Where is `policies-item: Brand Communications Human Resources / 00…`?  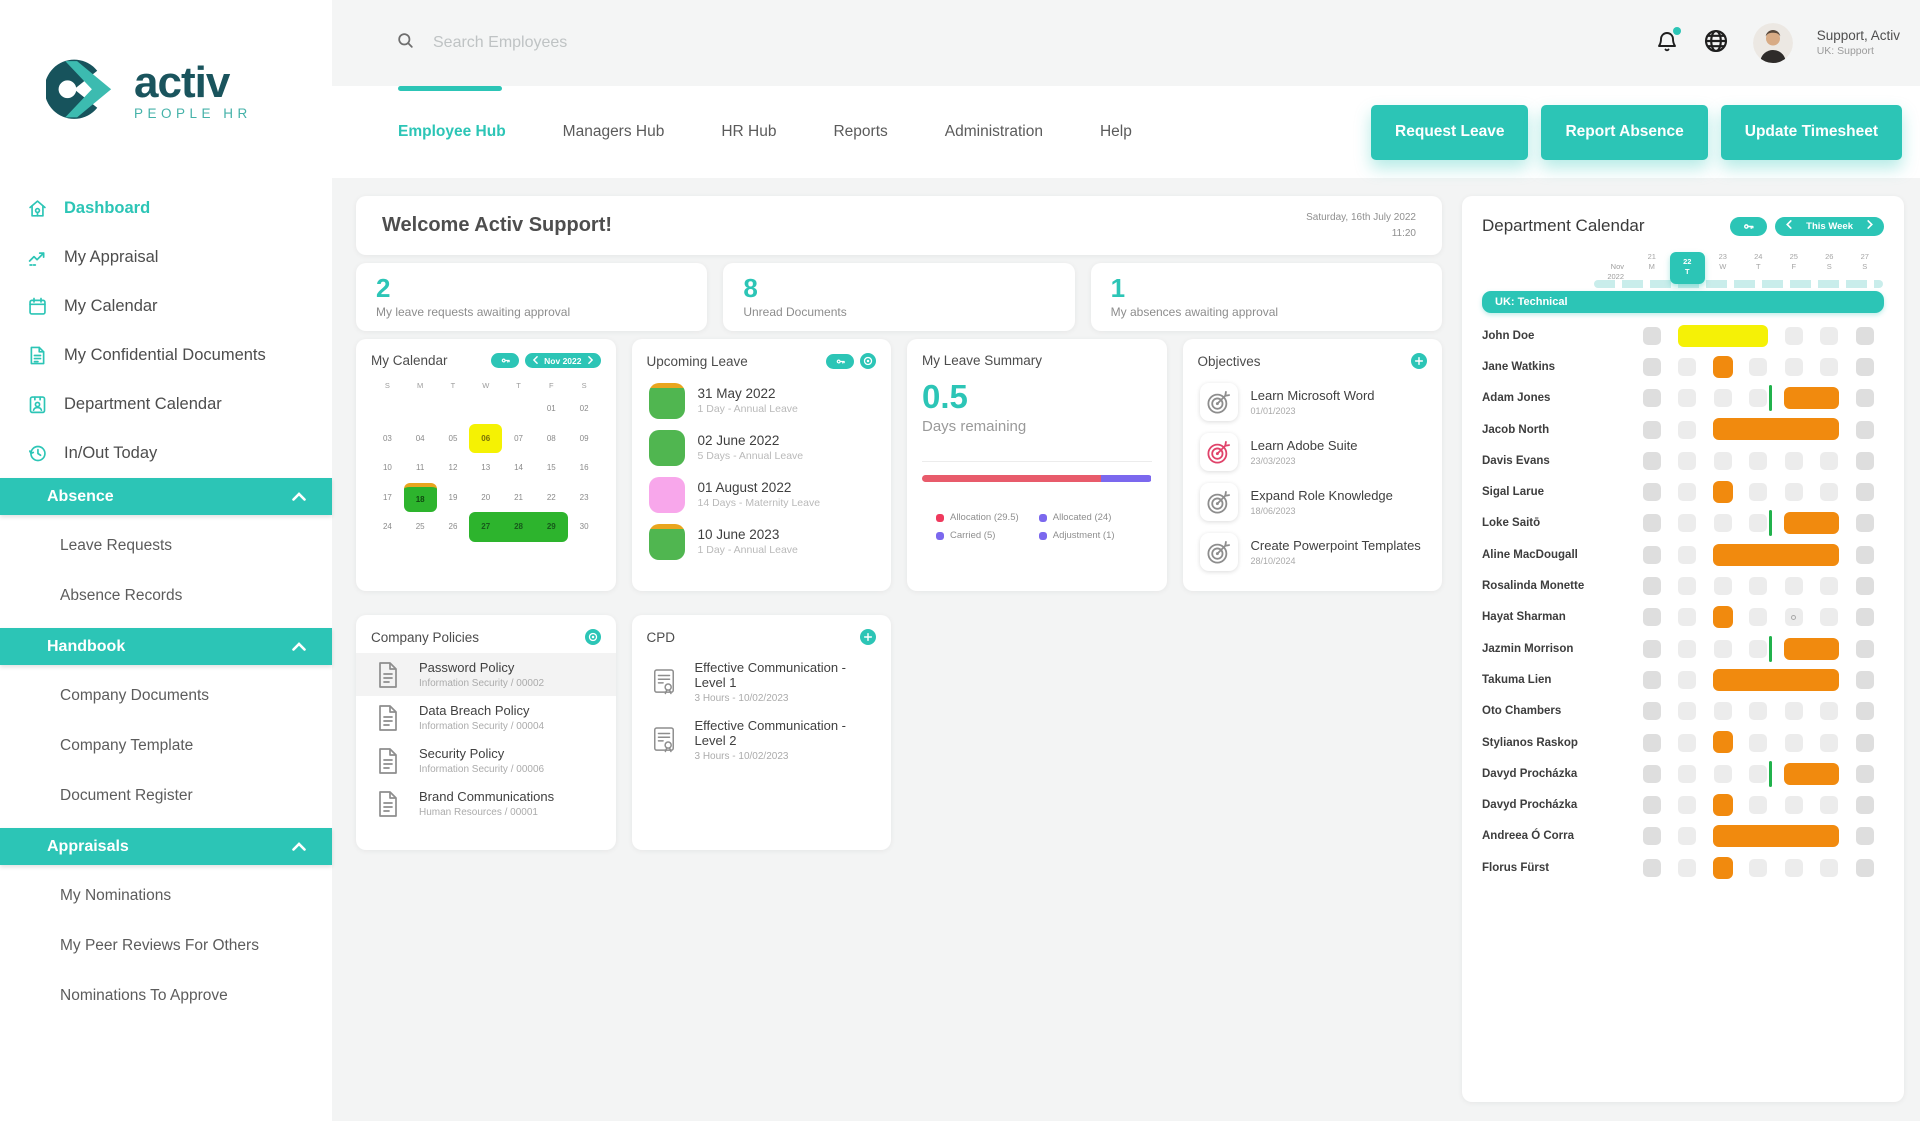
policies-item: Brand Communications Human Resources / 00… is located at coordinates (486, 803).